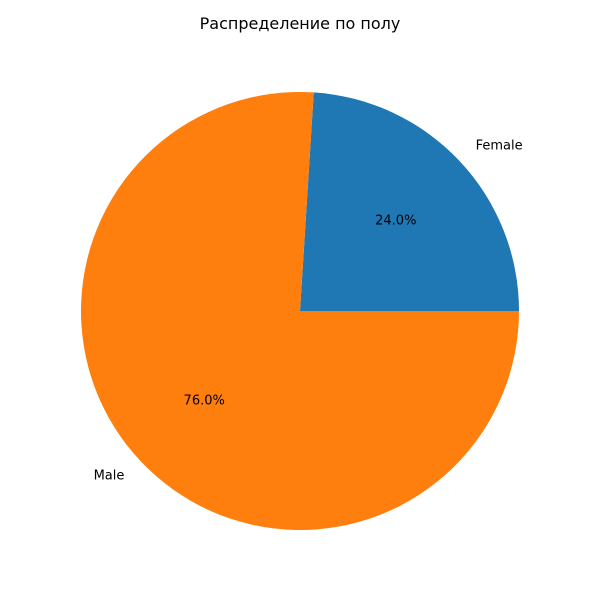 This screenshot has height=600, width=600. What do you see at coordinates (109, 475) in the screenshot?
I see `slice-label-male: Male` at bounding box center [109, 475].